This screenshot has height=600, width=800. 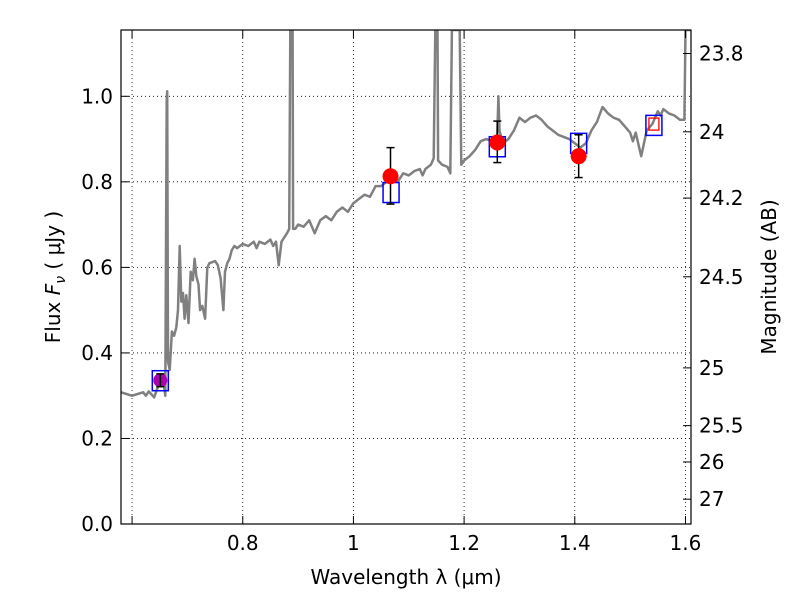 What do you see at coordinates (721, 54) in the screenshot?
I see `y2-tick-label: 23.8` at bounding box center [721, 54].